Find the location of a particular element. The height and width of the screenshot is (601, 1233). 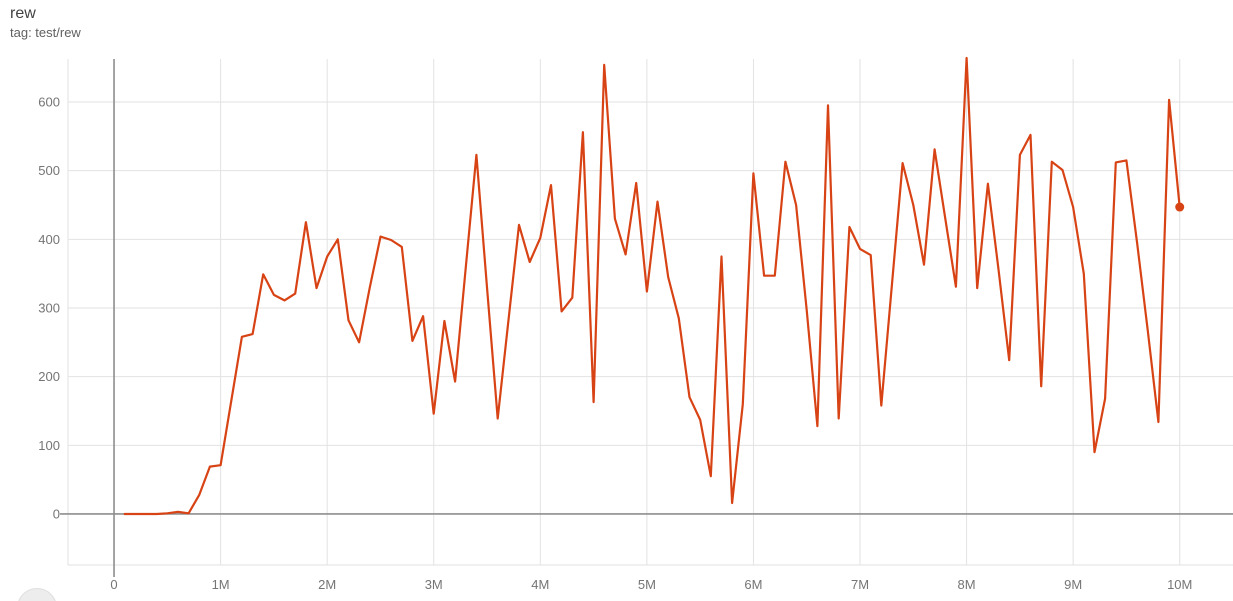

x-tick-label: 9M is located at coordinates (1073, 584).